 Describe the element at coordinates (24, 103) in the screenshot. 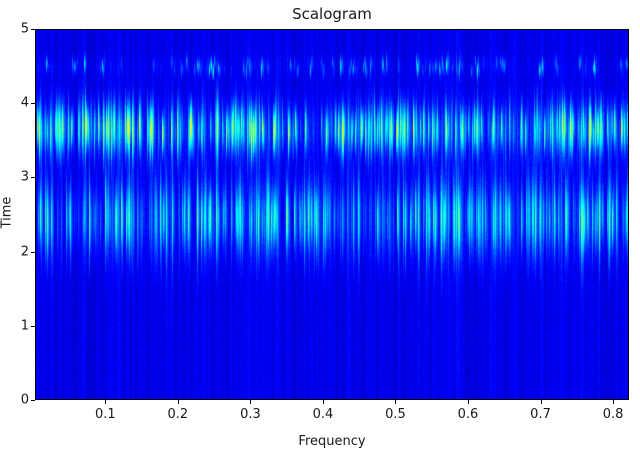

I see `y-tick-label: 4` at that location.